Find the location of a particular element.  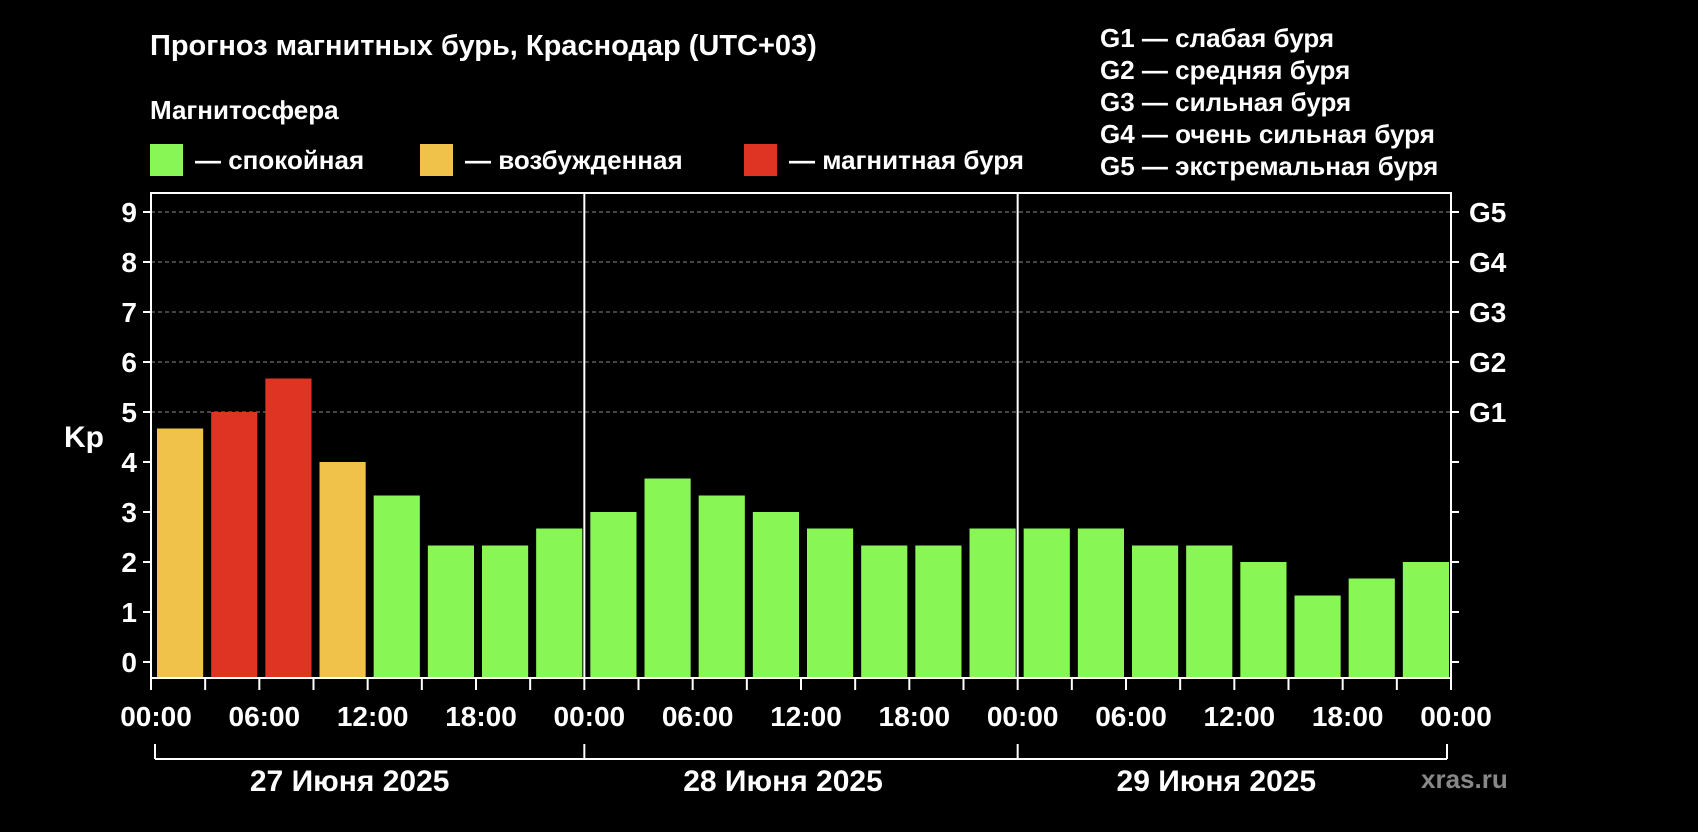

y-tick-label: 1 is located at coordinates (129, 612).